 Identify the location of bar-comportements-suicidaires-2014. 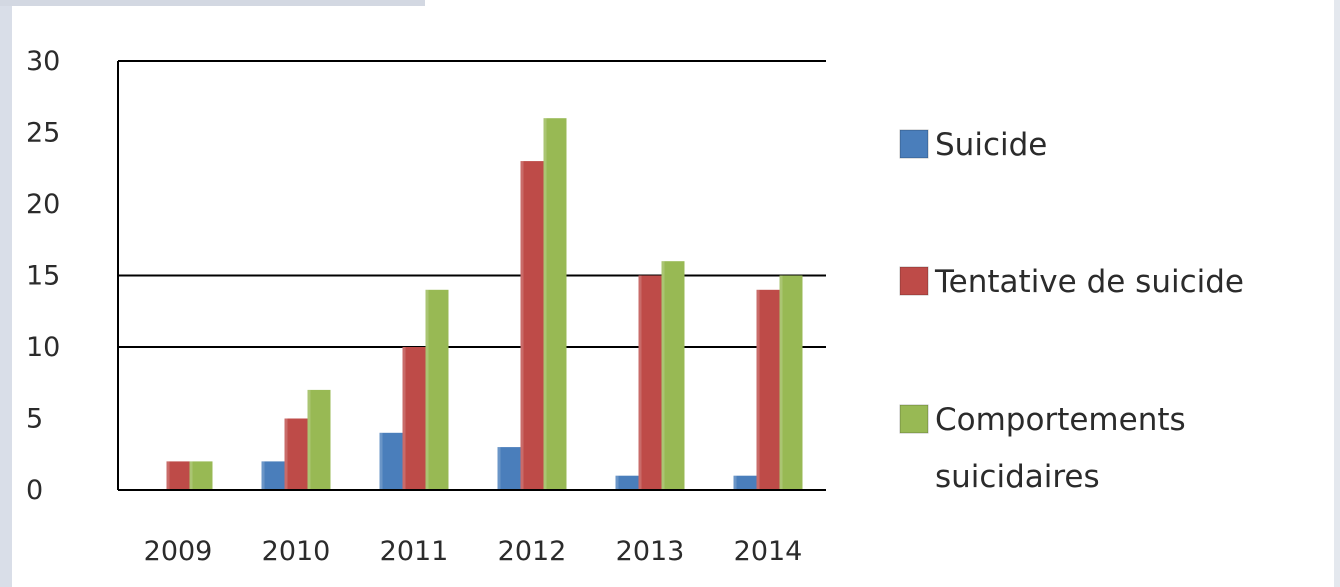
(791, 382).